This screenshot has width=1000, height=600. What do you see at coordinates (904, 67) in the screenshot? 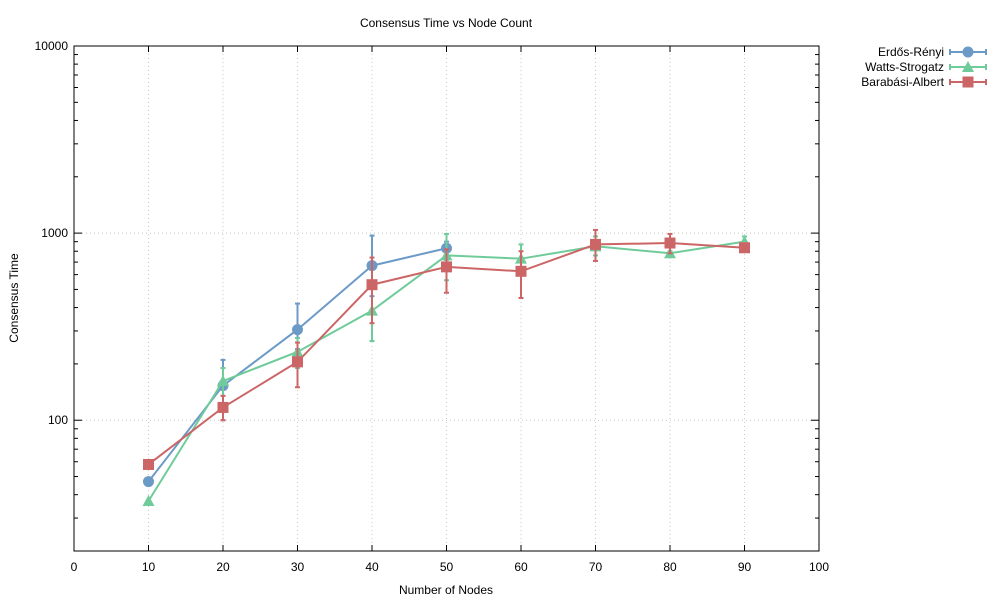
I see `legend-label: Watts-Strogatz` at bounding box center [904, 67].